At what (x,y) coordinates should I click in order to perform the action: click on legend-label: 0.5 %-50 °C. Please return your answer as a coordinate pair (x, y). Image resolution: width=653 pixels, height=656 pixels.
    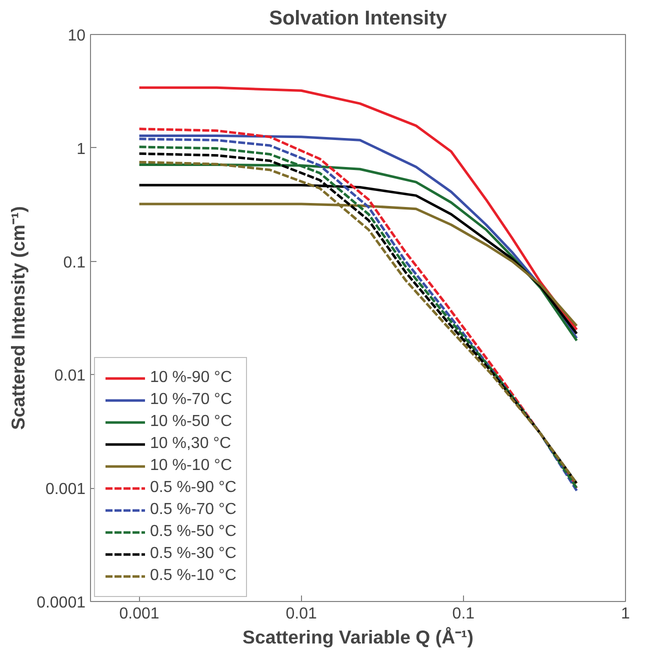
    Looking at the image, I should click on (193, 532).